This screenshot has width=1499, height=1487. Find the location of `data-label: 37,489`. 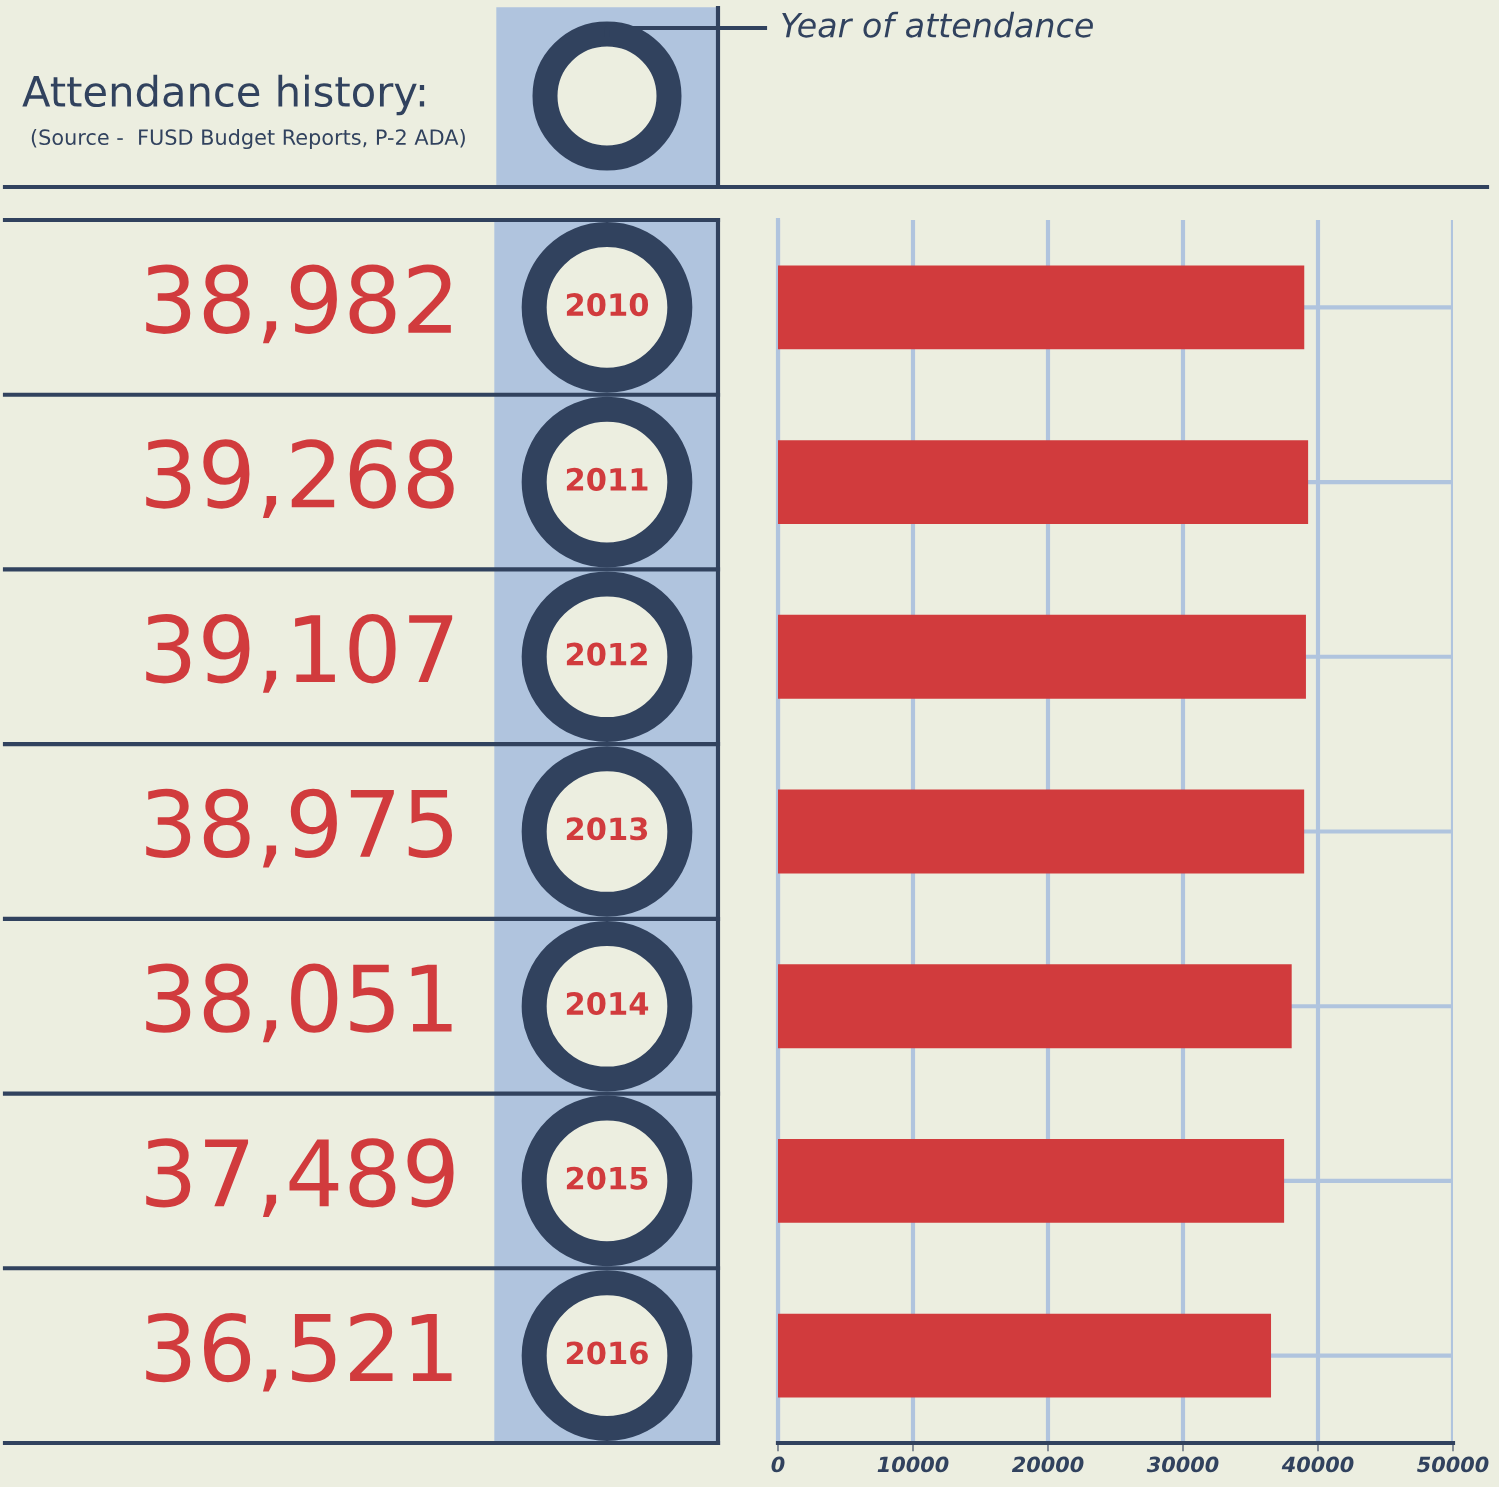

data-label: 37,489 is located at coordinates (300, 1177).